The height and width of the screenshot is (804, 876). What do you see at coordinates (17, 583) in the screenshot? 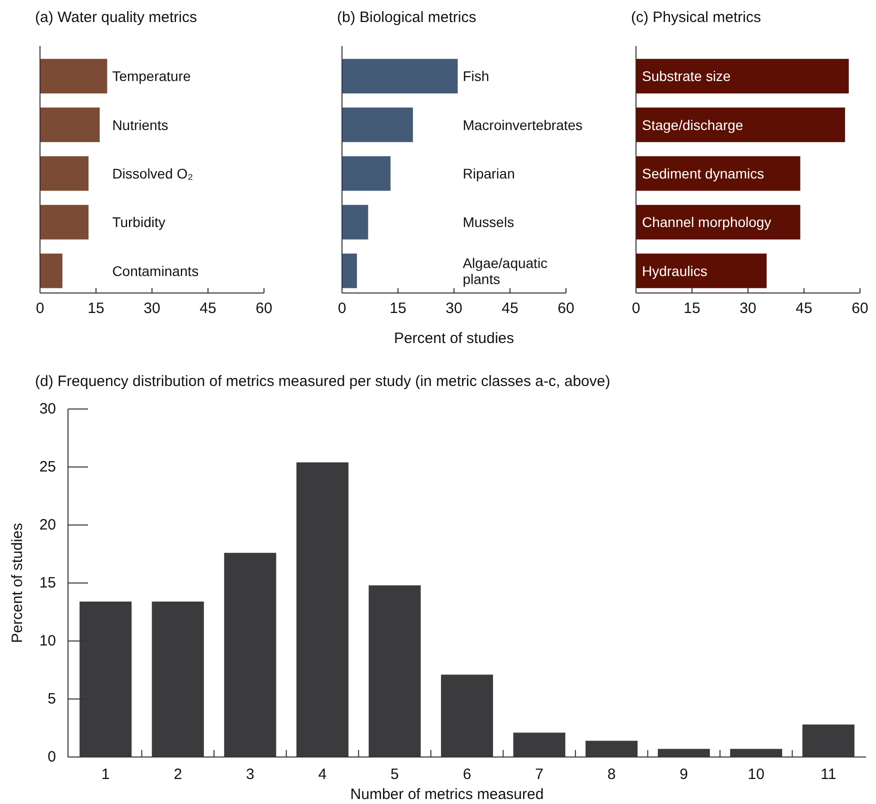
I see `y-axis-title: Percent of studies` at bounding box center [17, 583].